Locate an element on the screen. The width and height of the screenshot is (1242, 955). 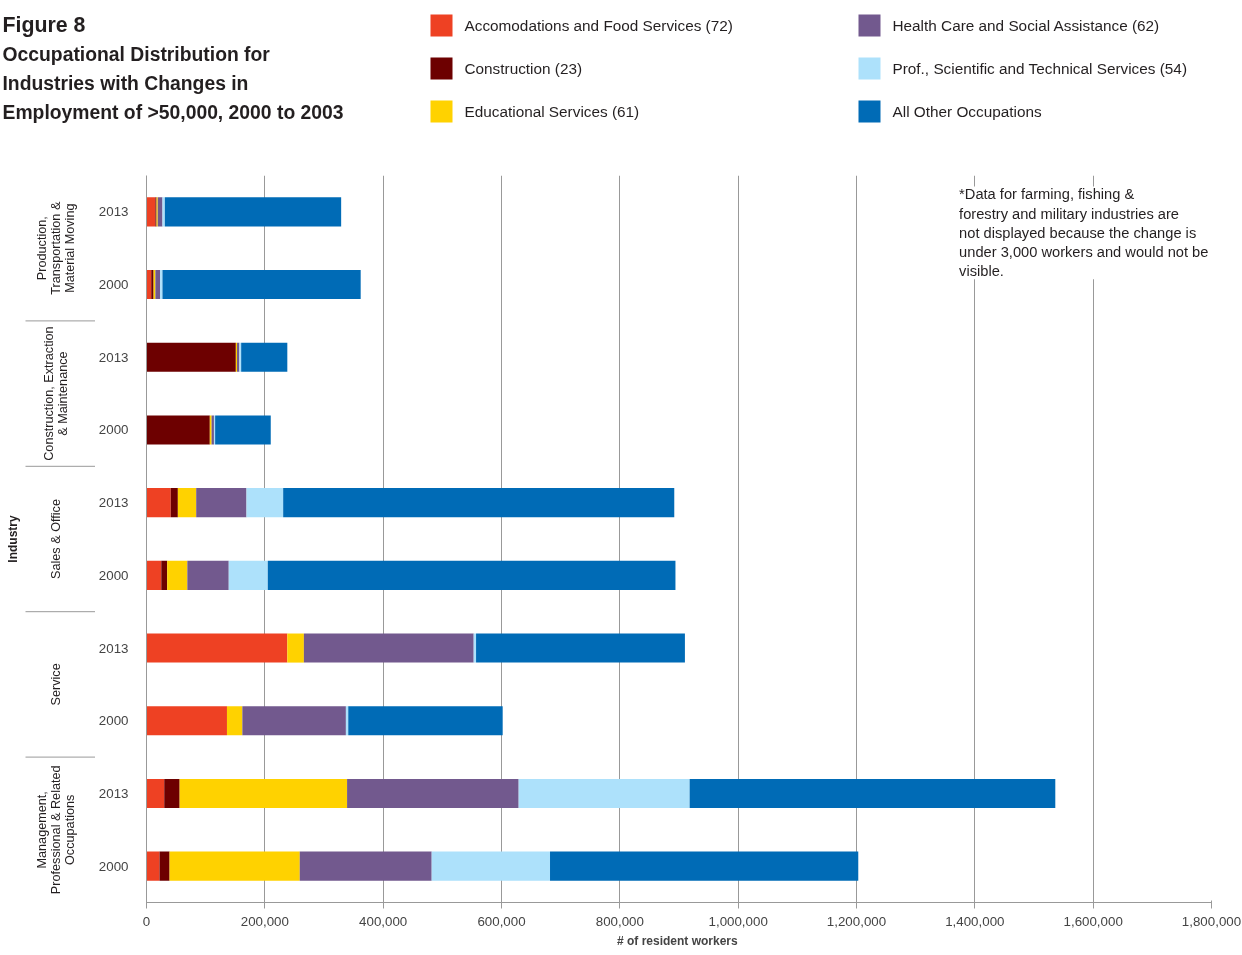
legend-label: Educational Services (61) is located at coordinates (552, 111).